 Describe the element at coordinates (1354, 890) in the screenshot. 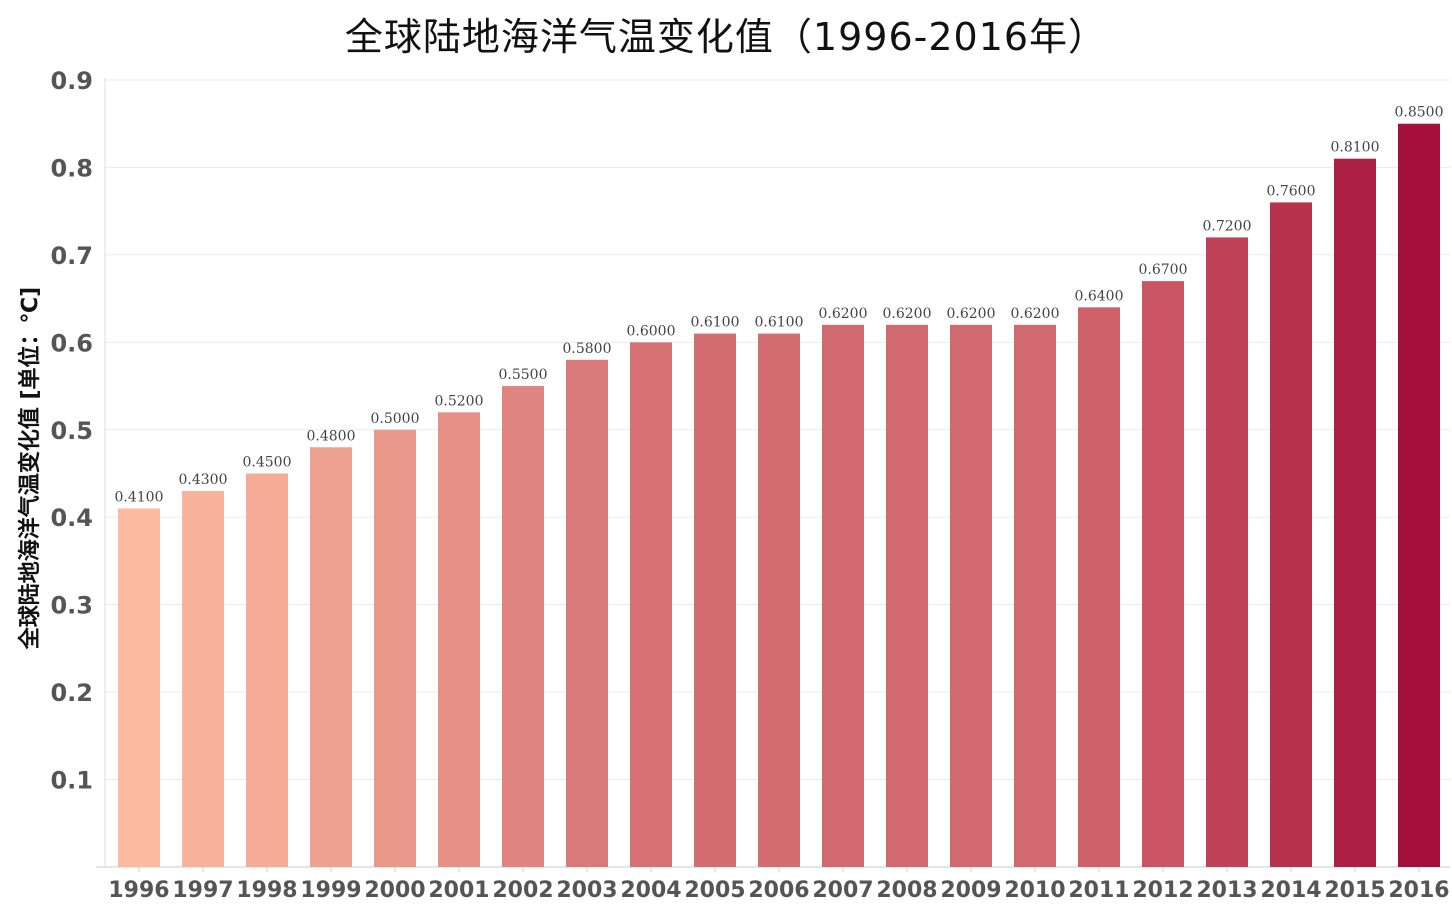

I see `x-tick-label: 2015` at that location.